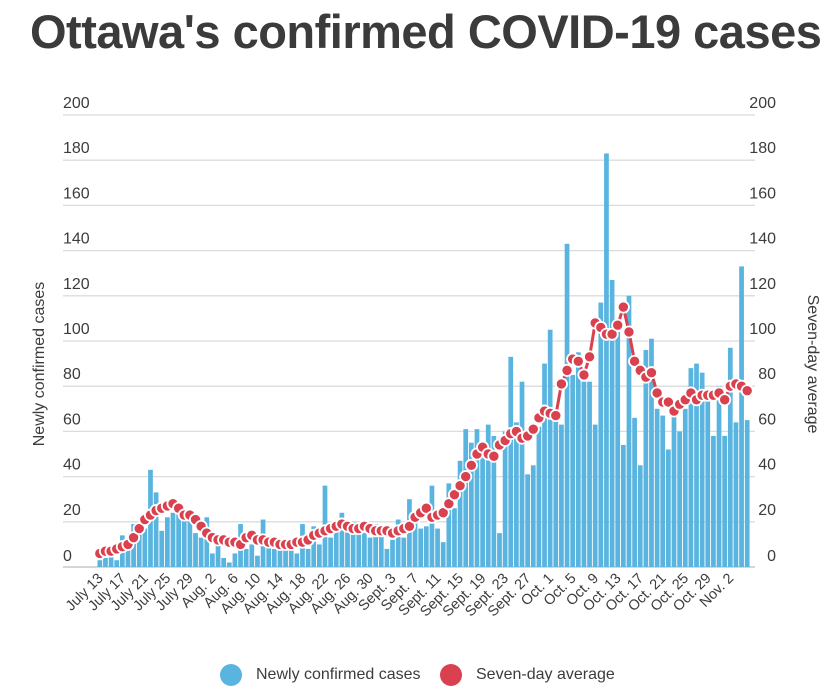 The height and width of the screenshot is (700, 830). I want to click on legend-label-average: Seven-day average, so click(545, 674).